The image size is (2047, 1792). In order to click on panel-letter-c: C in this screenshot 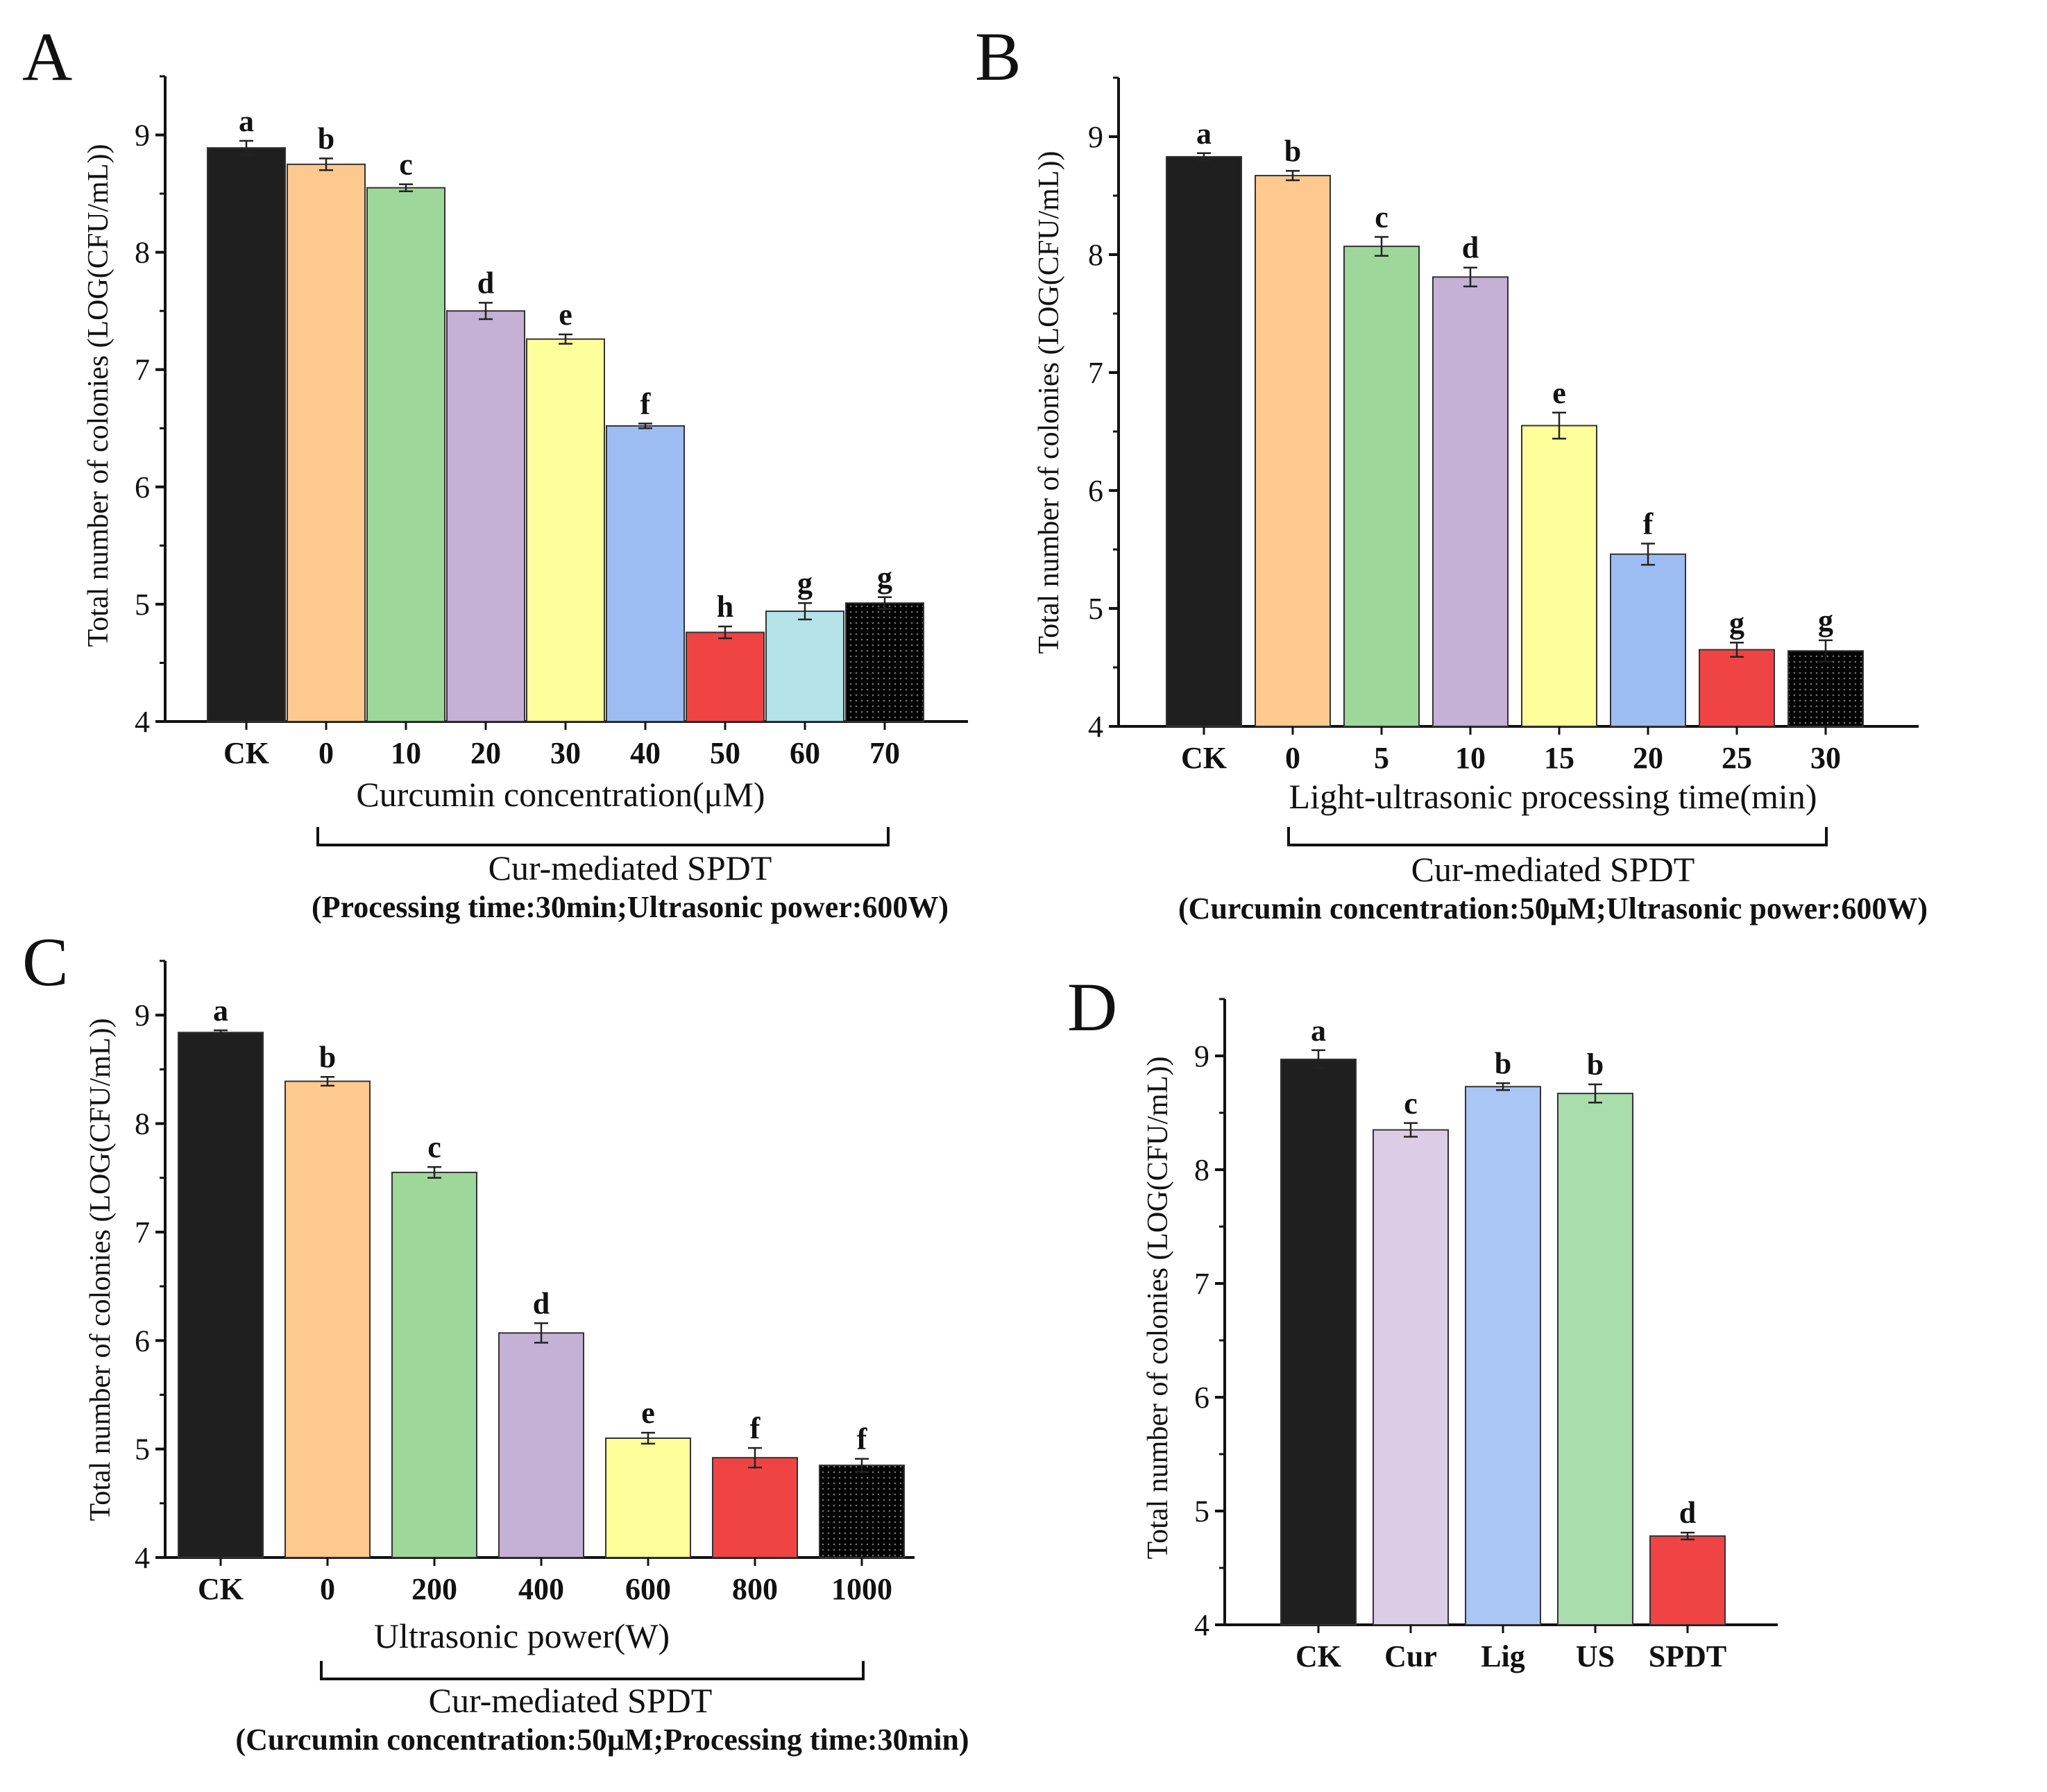, I will do `click(45, 961)`.